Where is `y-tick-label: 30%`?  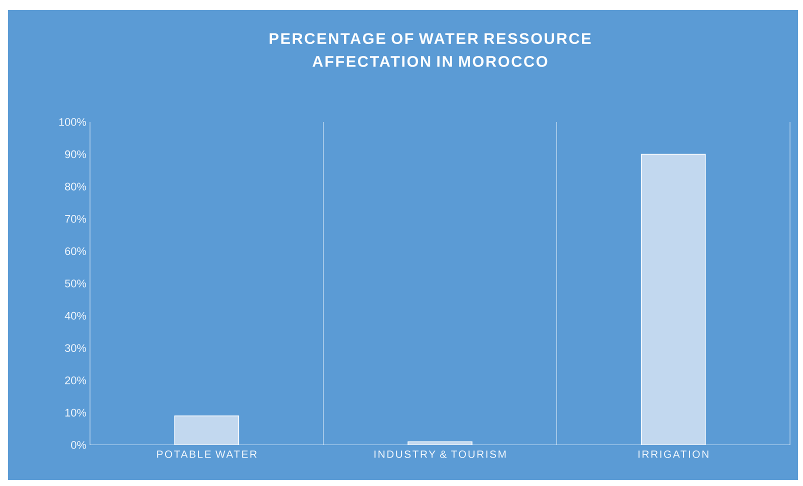 y-tick-label: 30% is located at coordinates (75, 348).